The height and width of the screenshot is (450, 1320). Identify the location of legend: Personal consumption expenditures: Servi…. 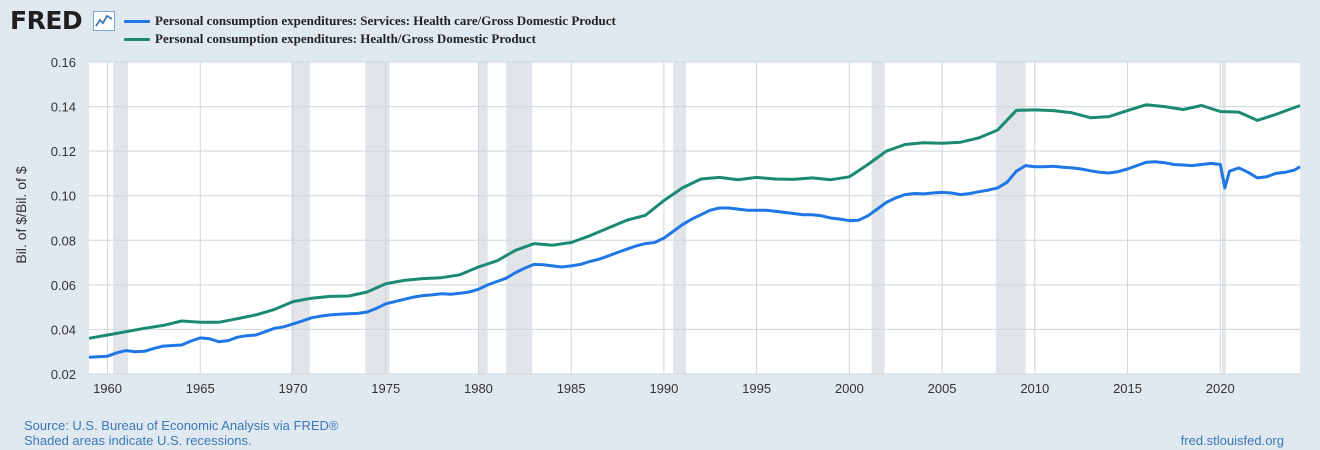
(370, 30).